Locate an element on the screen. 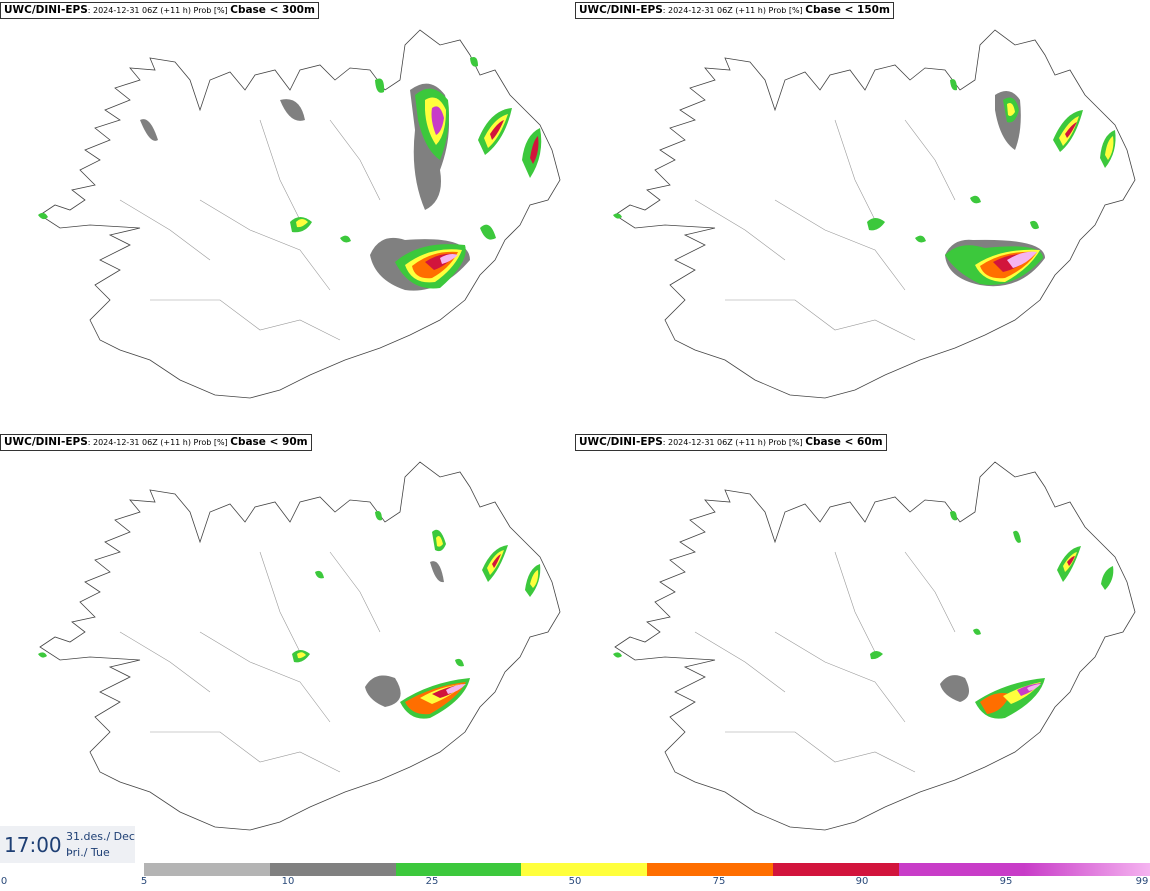 This screenshot has width=1150, height=891. colorbar-tick-label: 95 is located at coordinates (1006, 881).